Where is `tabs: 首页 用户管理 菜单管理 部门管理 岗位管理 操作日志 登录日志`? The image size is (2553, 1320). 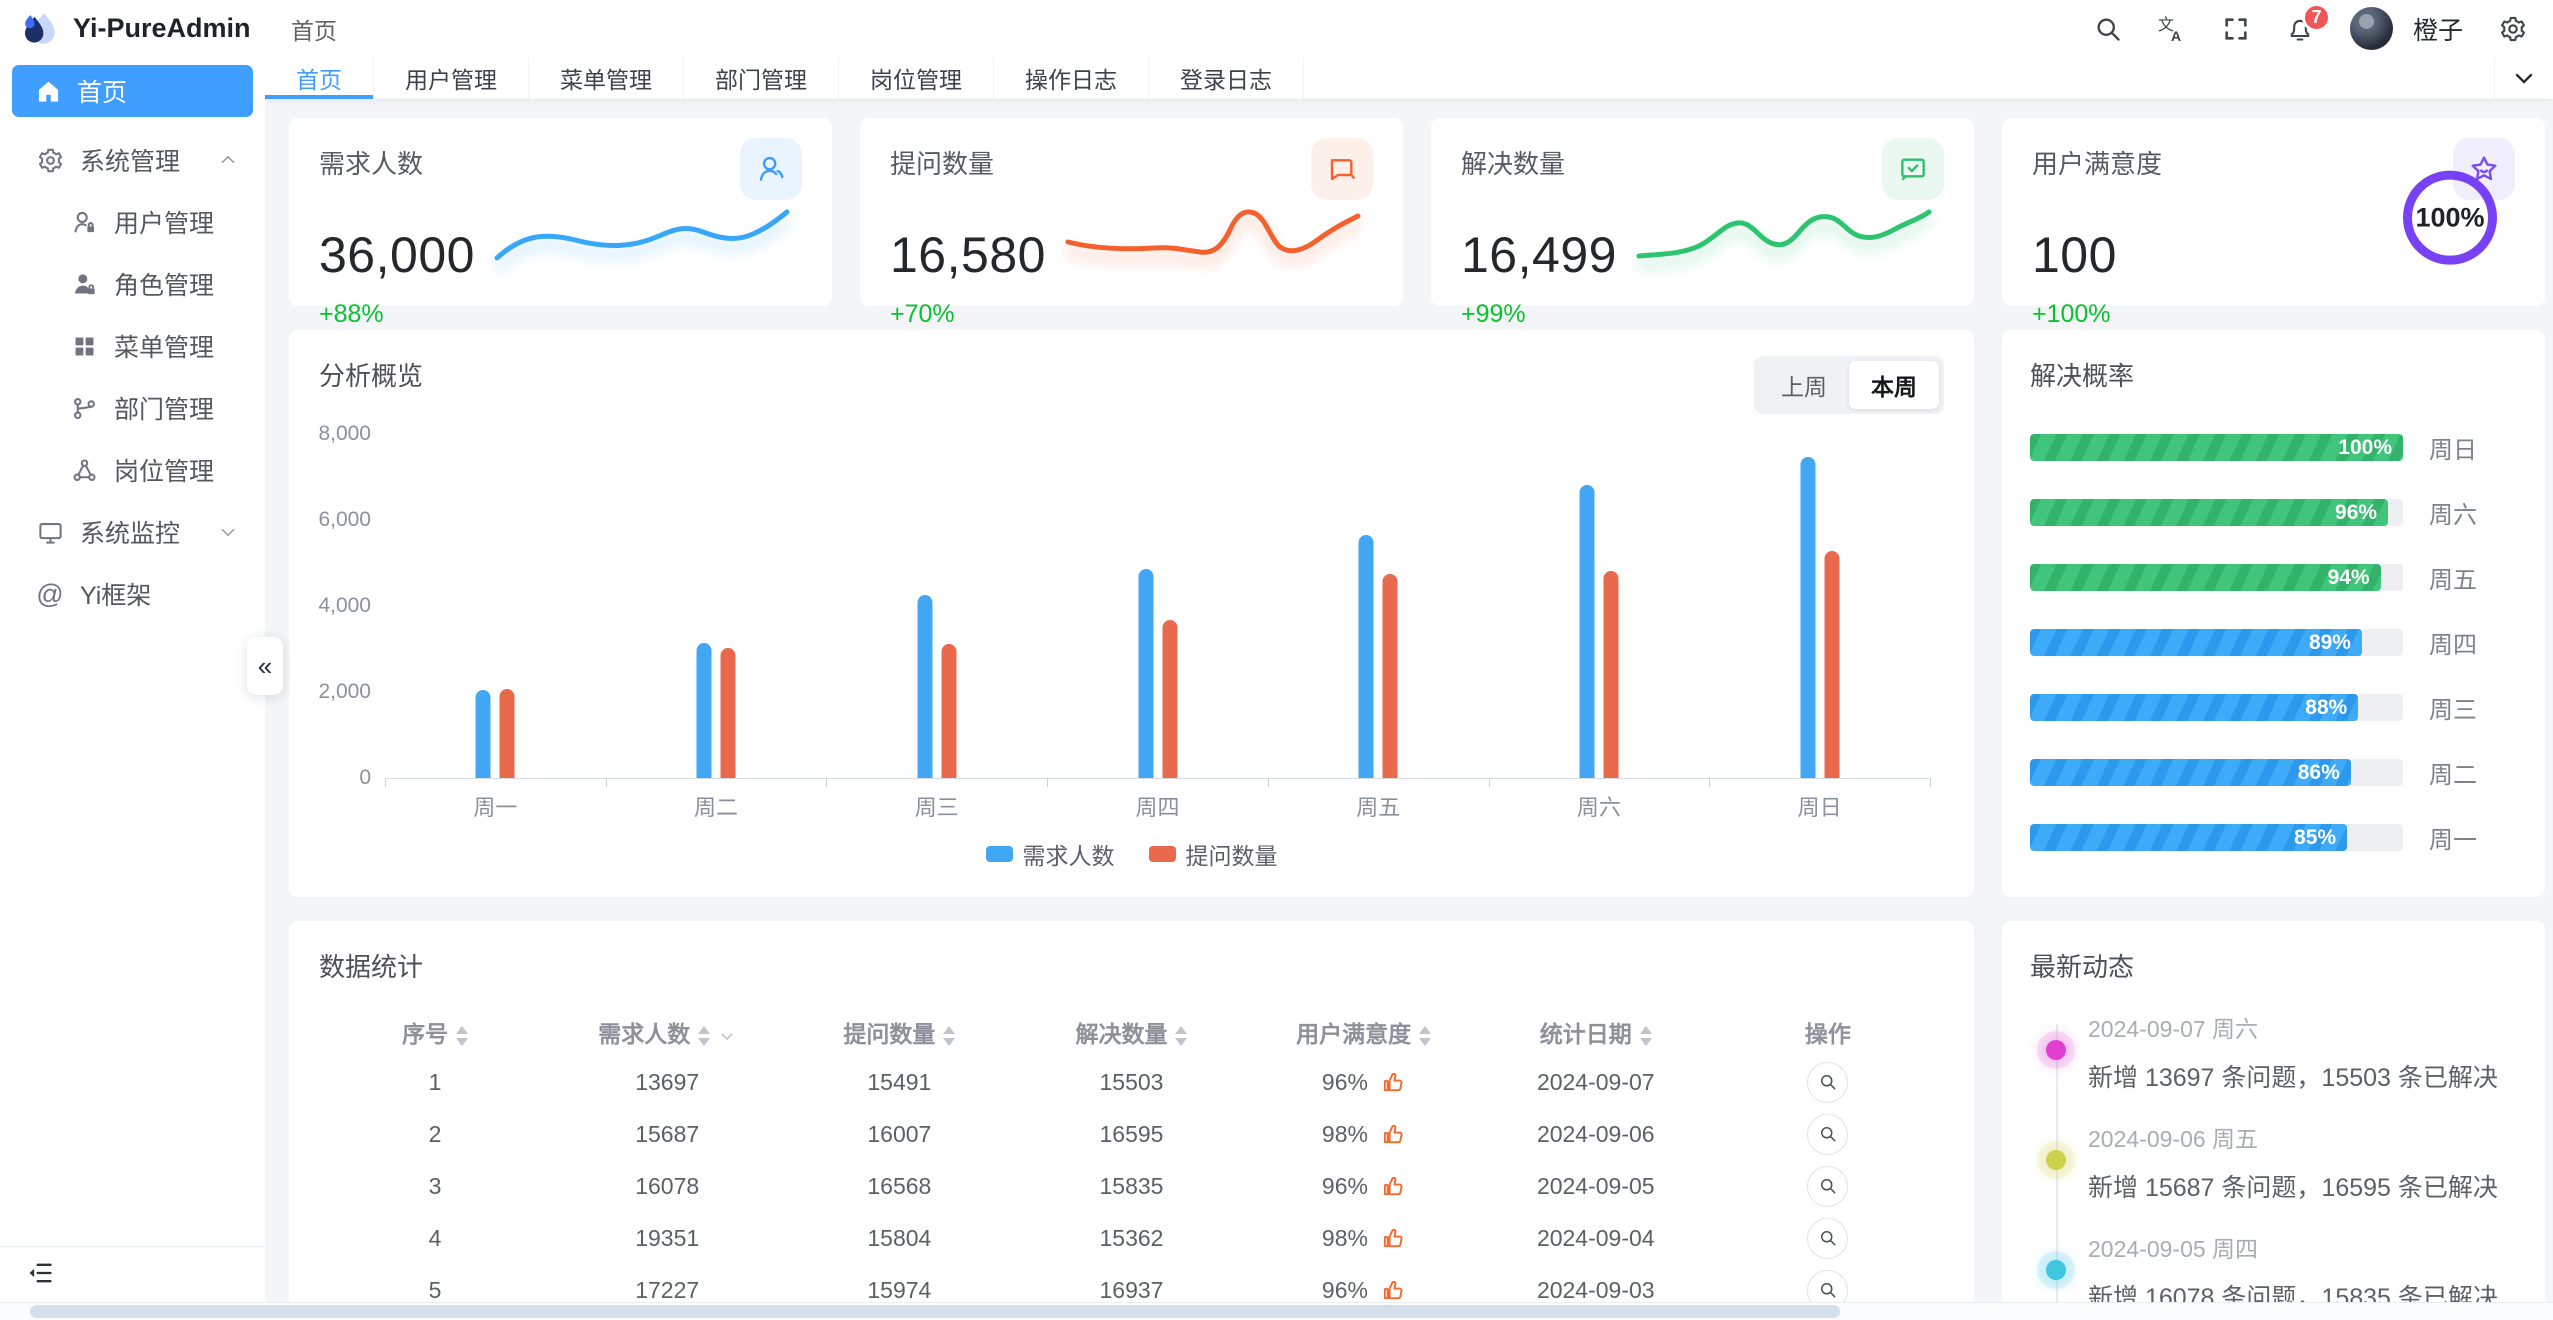
tabs: 首页 用户管理 菜单管理 部门管理 岗位管理 操作日志 登录日志 is located at coordinates (784, 78).